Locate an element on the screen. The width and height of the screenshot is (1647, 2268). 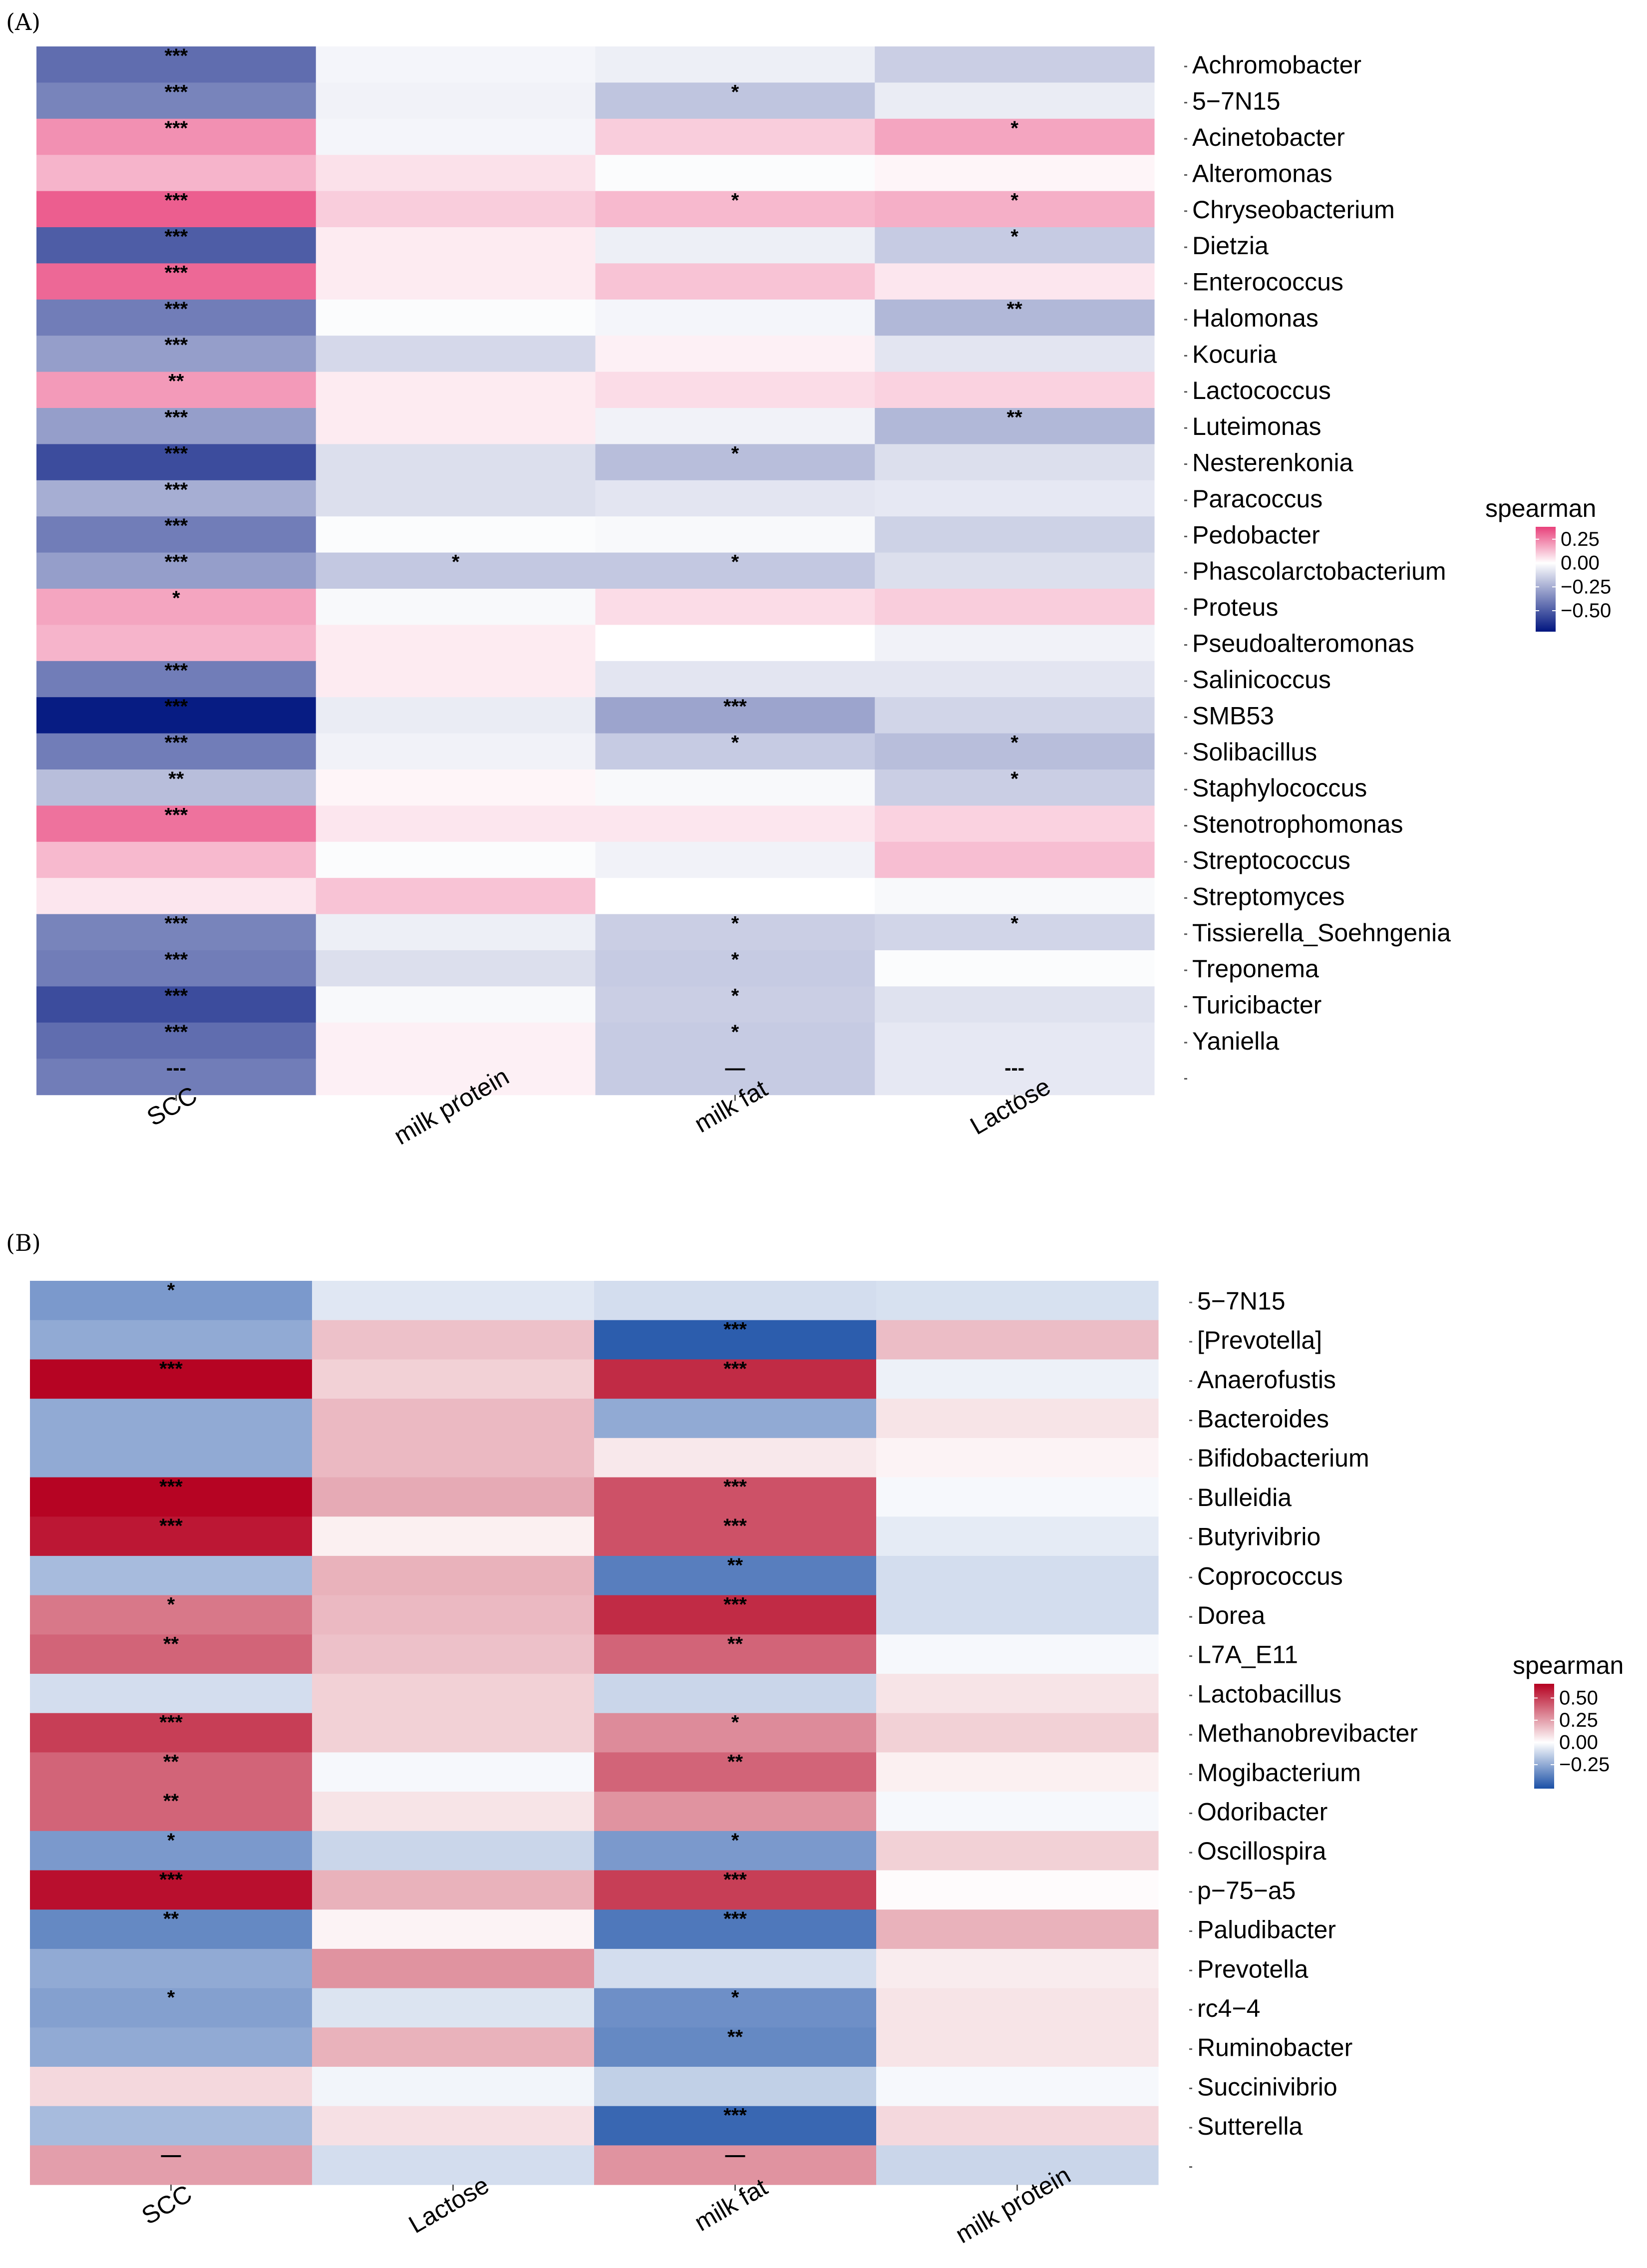
row-label: 5−7N15 is located at coordinates (1236, 101).